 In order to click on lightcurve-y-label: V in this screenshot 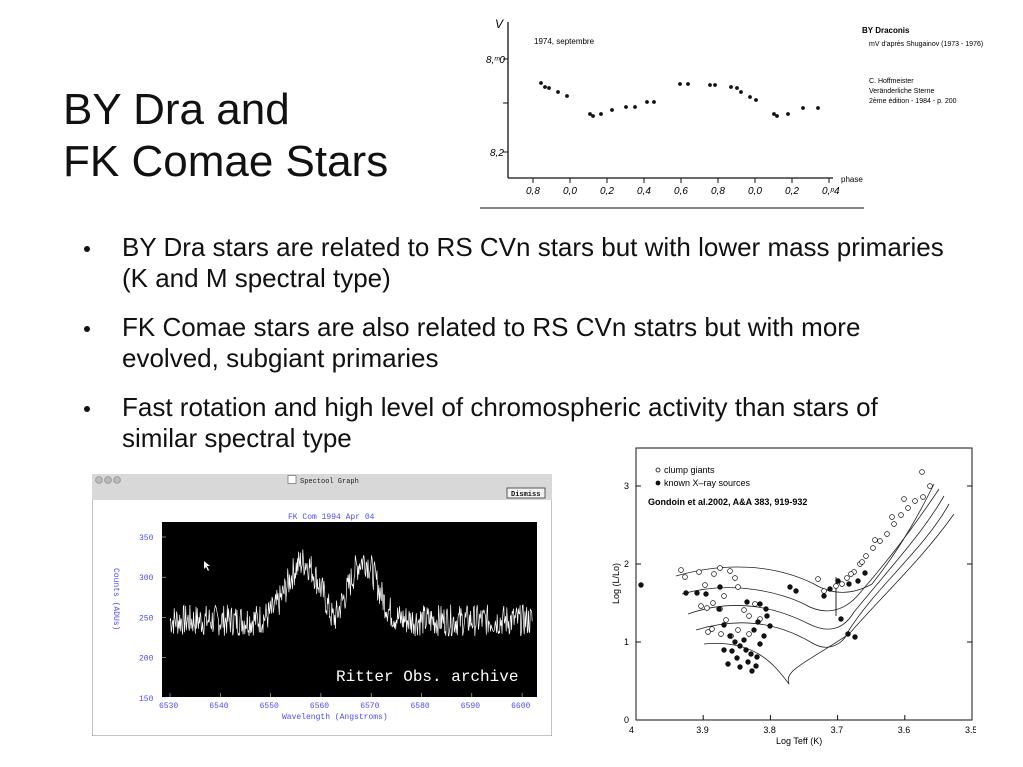, I will do `click(499, 24)`.